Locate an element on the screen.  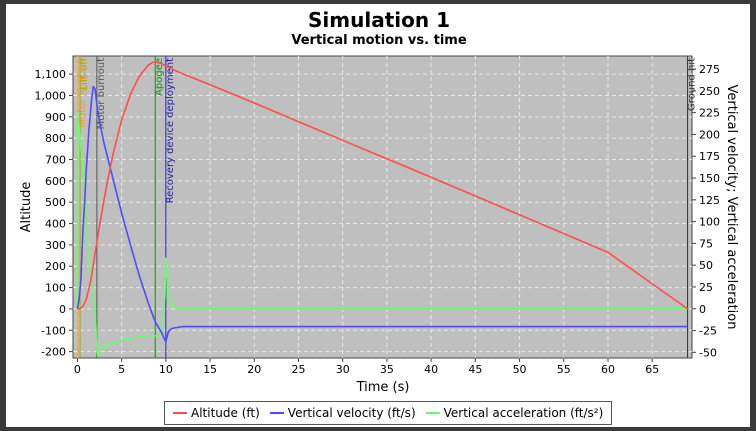
x-tick-label: 40 is located at coordinates (431, 369).